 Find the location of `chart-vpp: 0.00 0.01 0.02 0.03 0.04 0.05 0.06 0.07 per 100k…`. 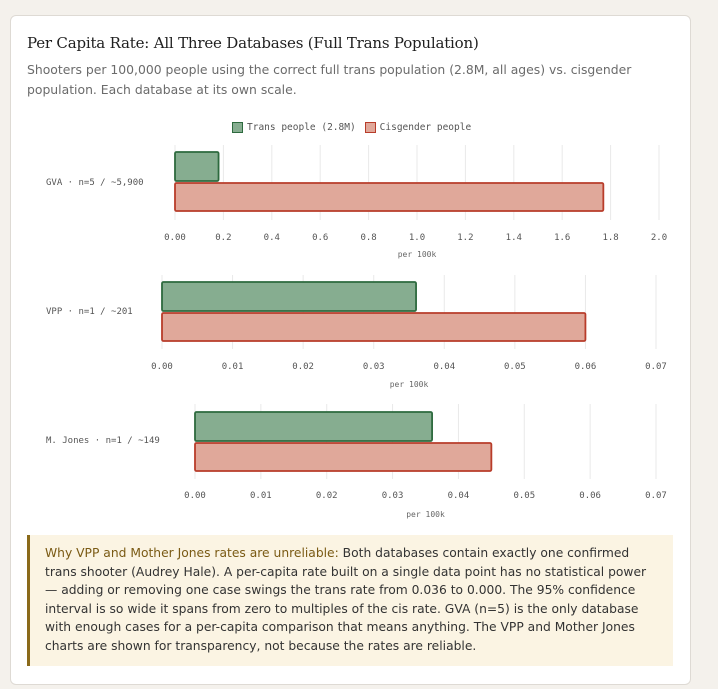

chart-vpp: 0.00 0.01 0.02 0.03 0.04 0.05 0.06 0.07 per 100k… is located at coordinates (356, 332).